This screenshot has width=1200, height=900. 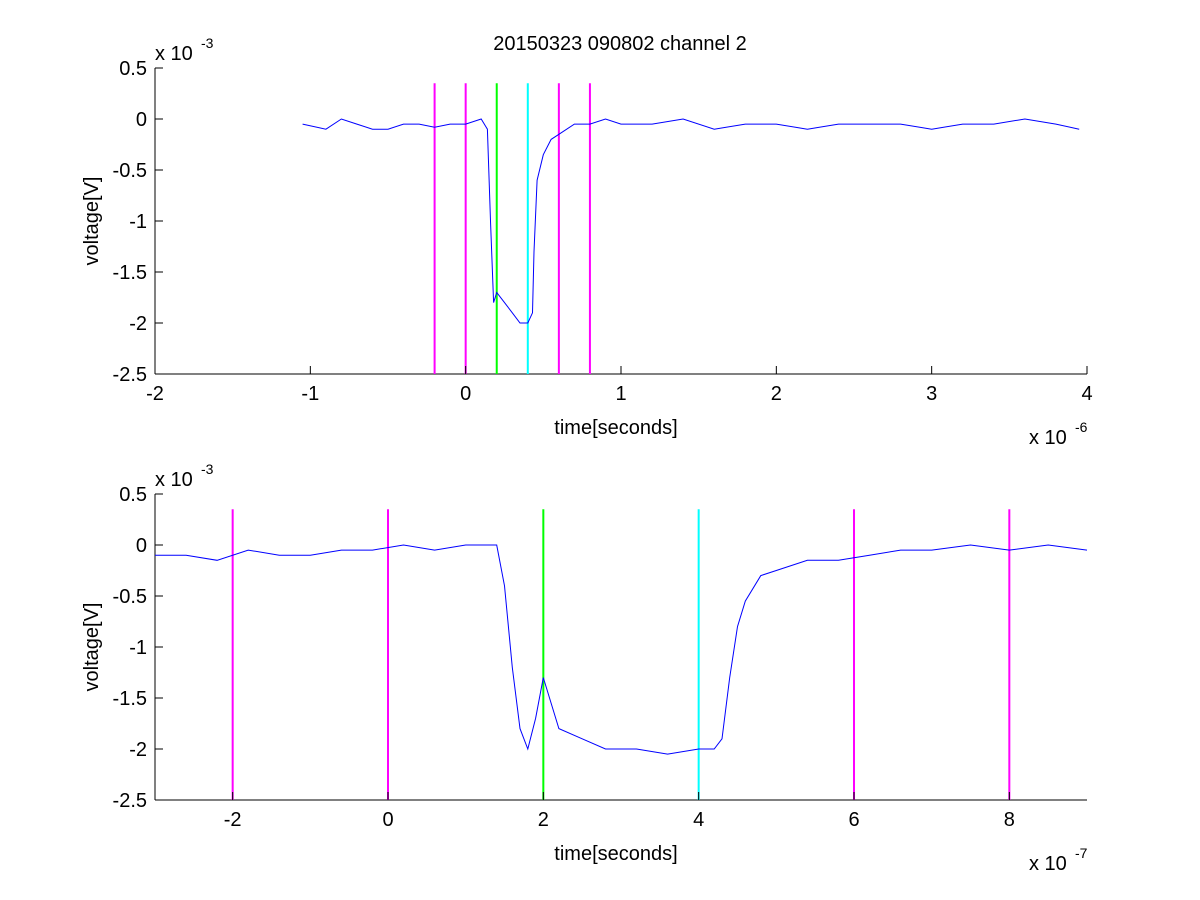 What do you see at coordinates (310, 394) in the screenshot?
I see `x-tick-label: -1` at bounding box center [310, 394].